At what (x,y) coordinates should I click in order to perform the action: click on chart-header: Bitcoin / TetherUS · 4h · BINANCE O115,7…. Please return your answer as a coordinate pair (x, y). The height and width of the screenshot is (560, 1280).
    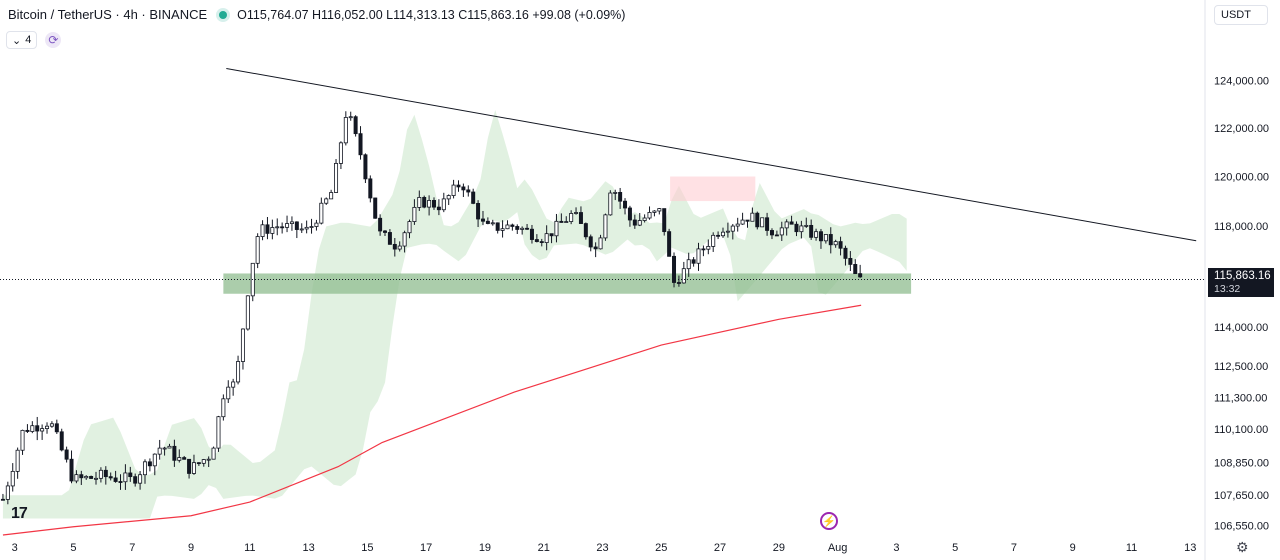
    Looking at the image, I should click on (316, 14).